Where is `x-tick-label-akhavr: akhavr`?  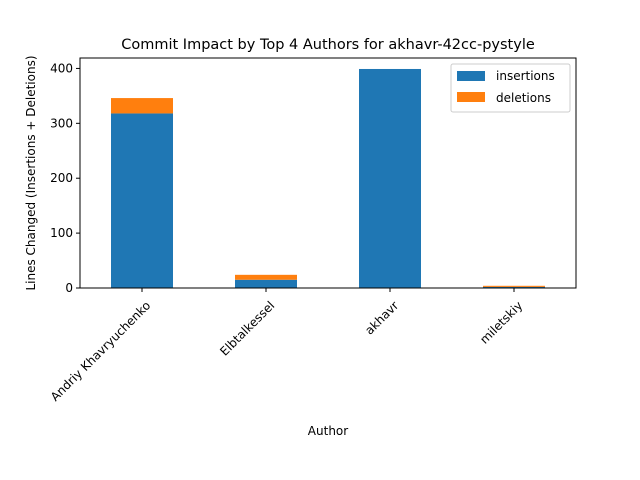 x-tick-label-akhavr: akhavr is located at coordinates (381, 317).